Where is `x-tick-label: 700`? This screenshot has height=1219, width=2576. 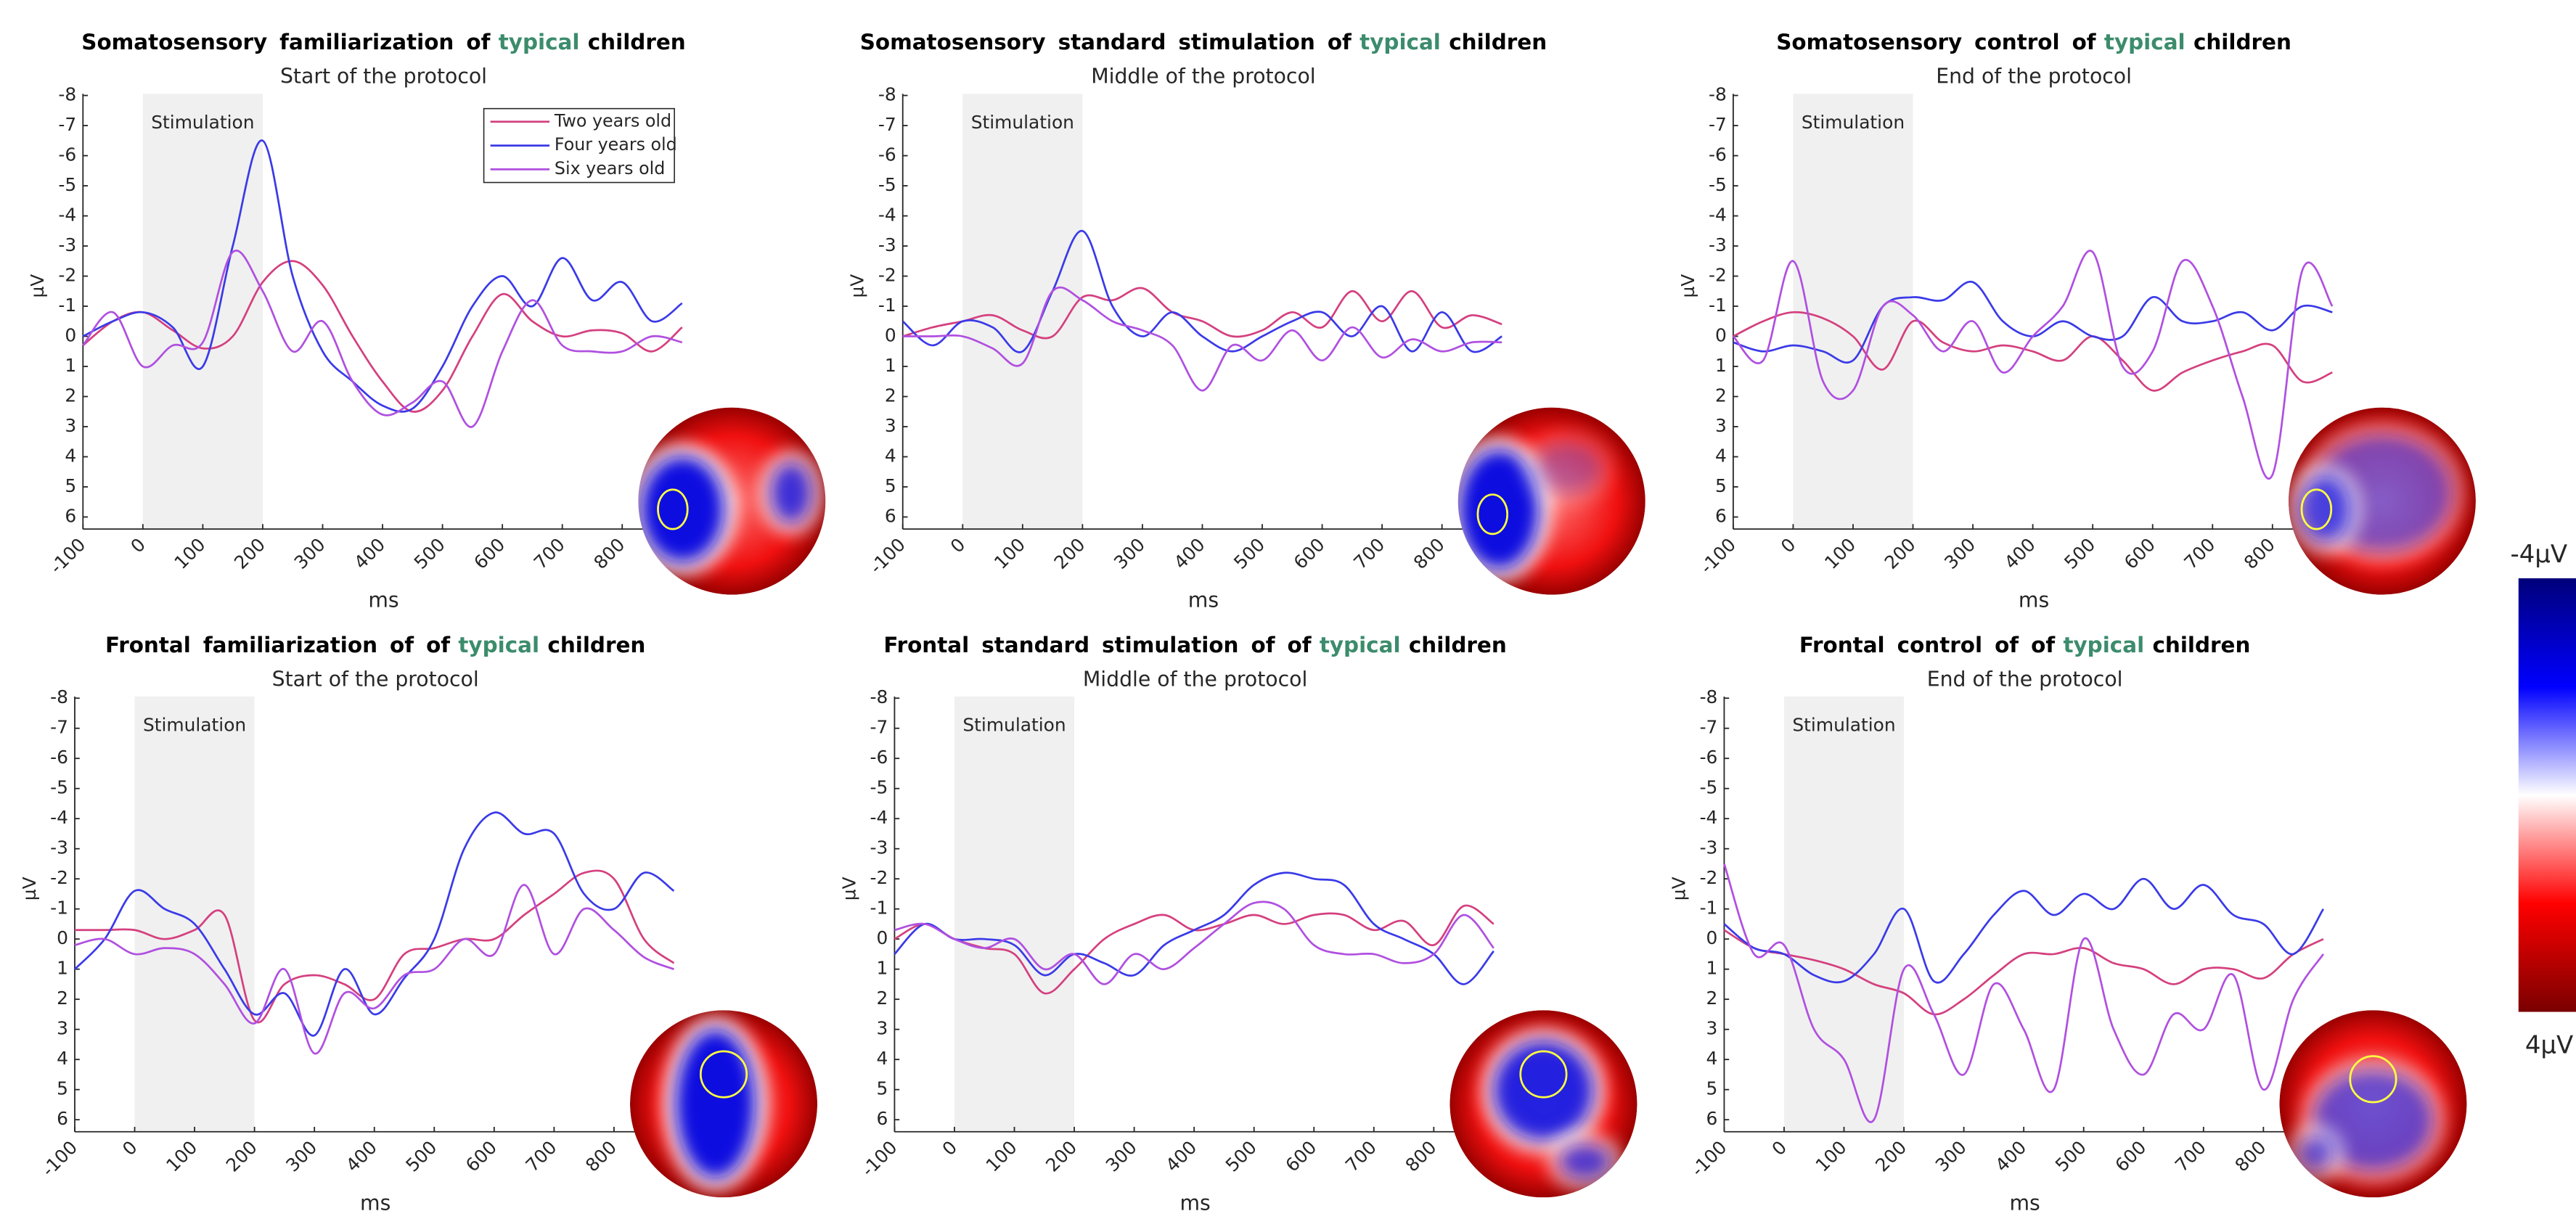 x-tick-label: 700 is located at coordinates (2199, 553).